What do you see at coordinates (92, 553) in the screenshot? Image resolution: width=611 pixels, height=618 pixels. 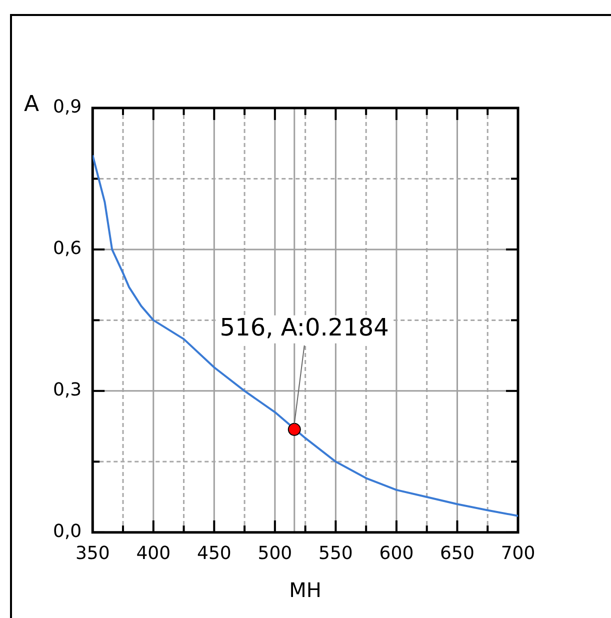 I see `x-tick-label: 350` at bounding box center [92, 553].